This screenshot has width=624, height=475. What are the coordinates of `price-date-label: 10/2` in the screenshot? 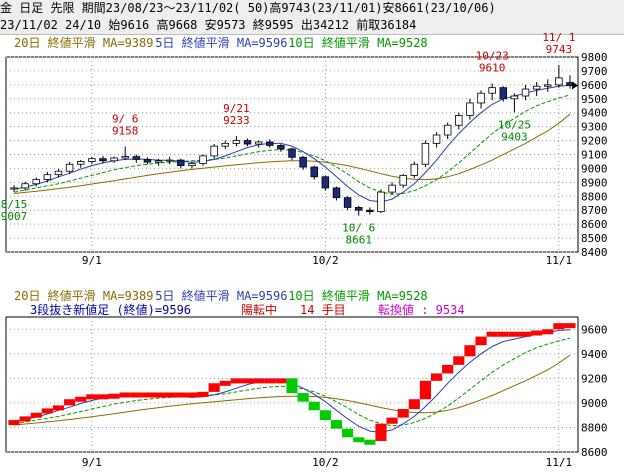 It's located at (325, 260).